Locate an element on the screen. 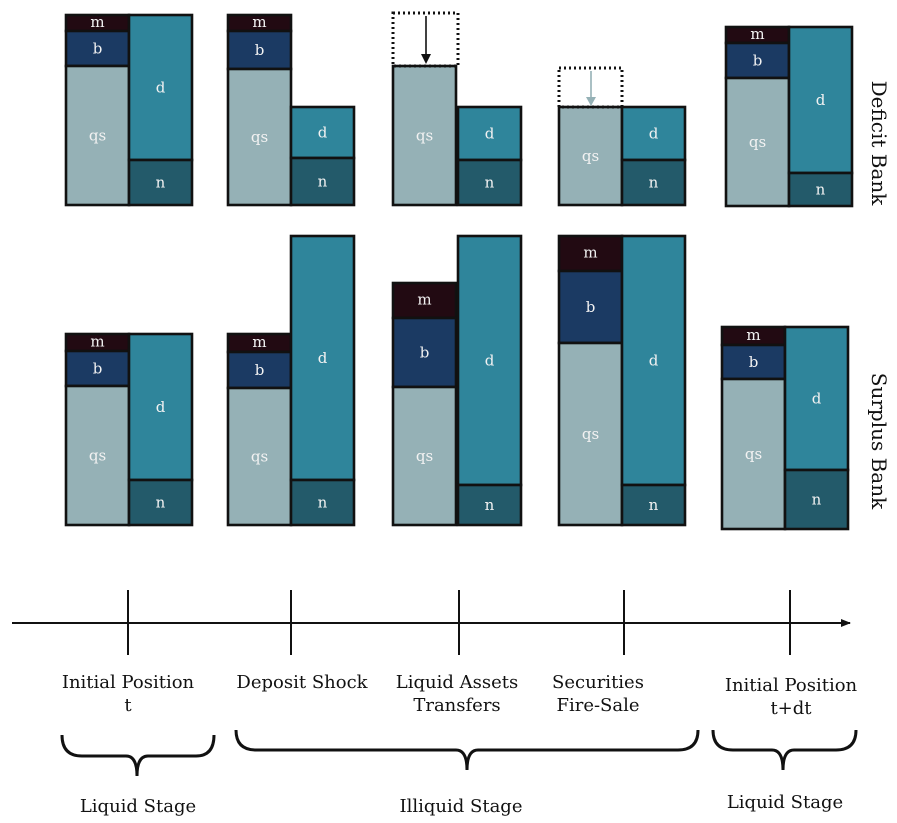 The width and height of the screenshot is (897, 823). stage-sublabel: Fire-Sale is located at coordinates (597, 705).